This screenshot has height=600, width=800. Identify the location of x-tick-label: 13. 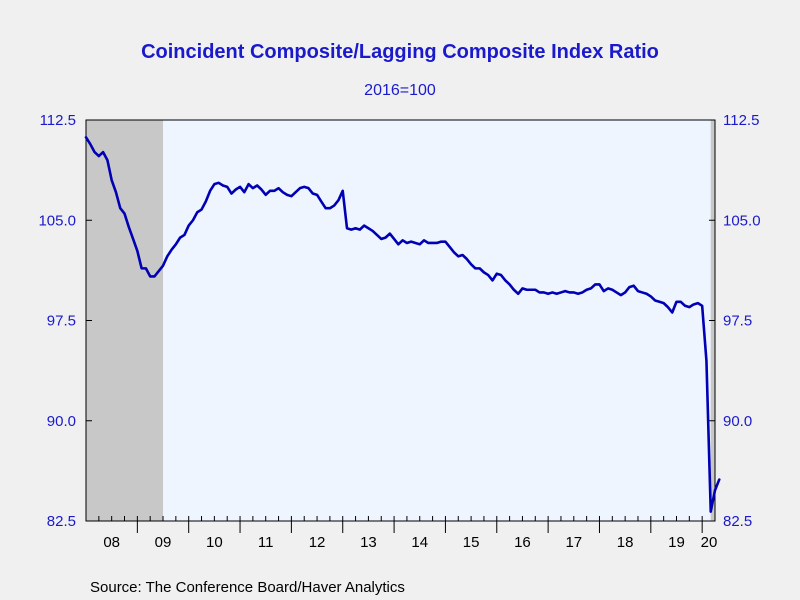
(368, 542).